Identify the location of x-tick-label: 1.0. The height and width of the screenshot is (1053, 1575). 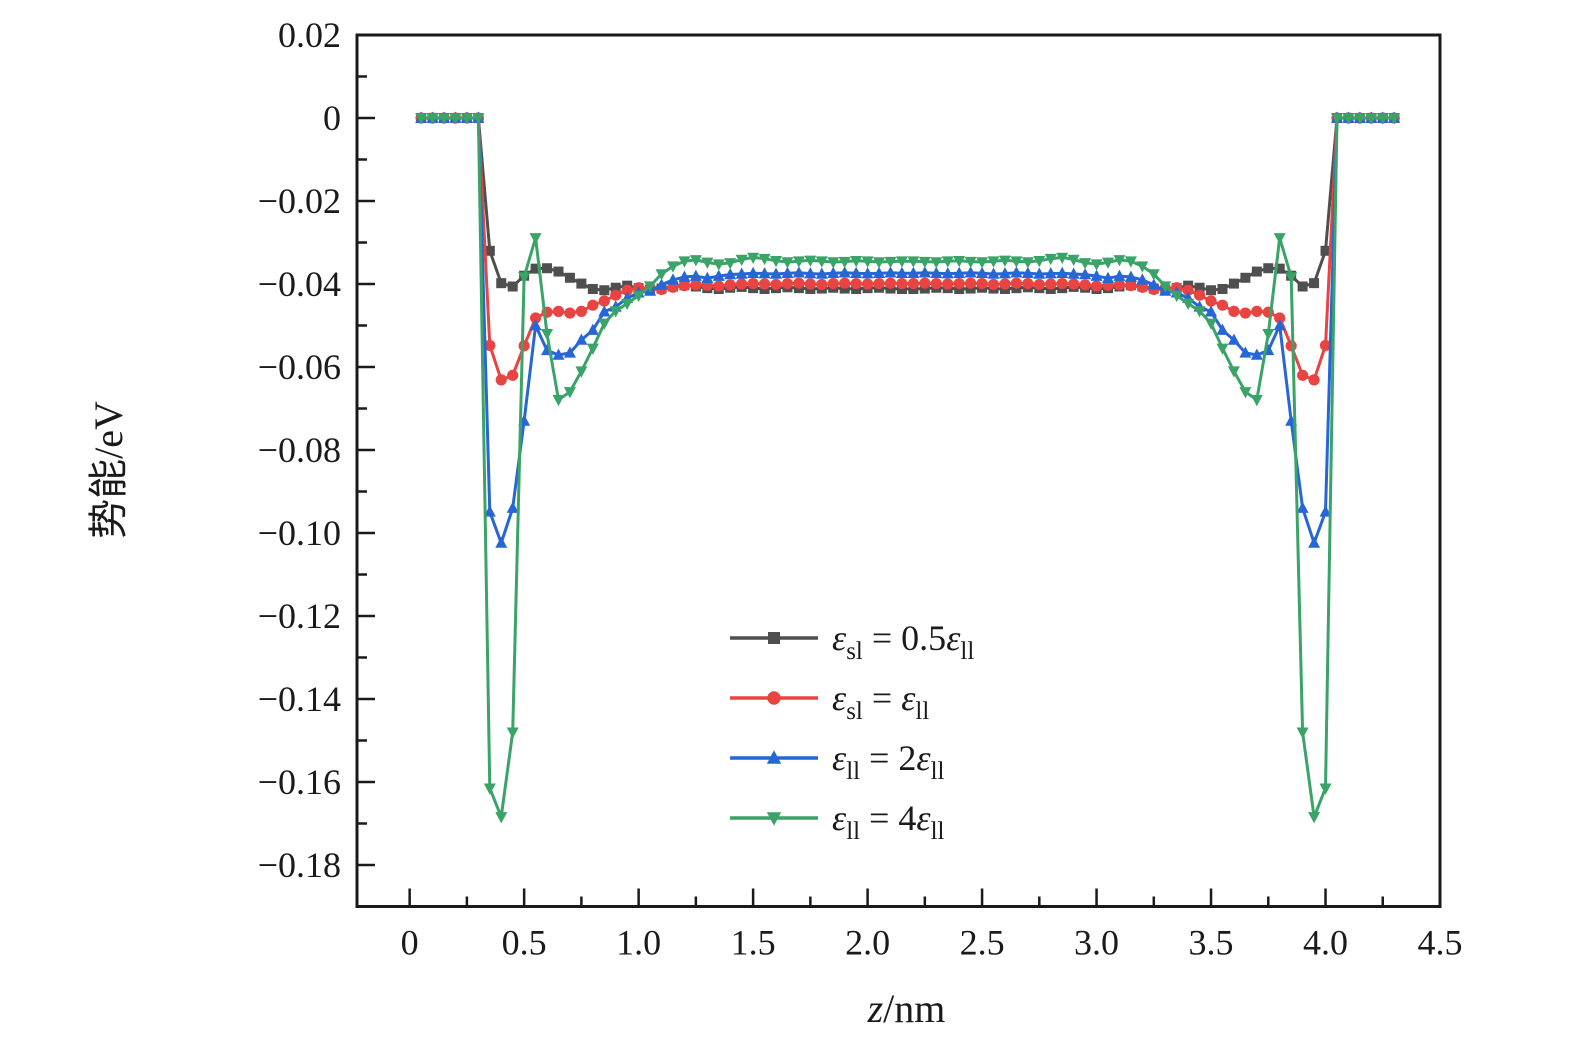
(638, 943).